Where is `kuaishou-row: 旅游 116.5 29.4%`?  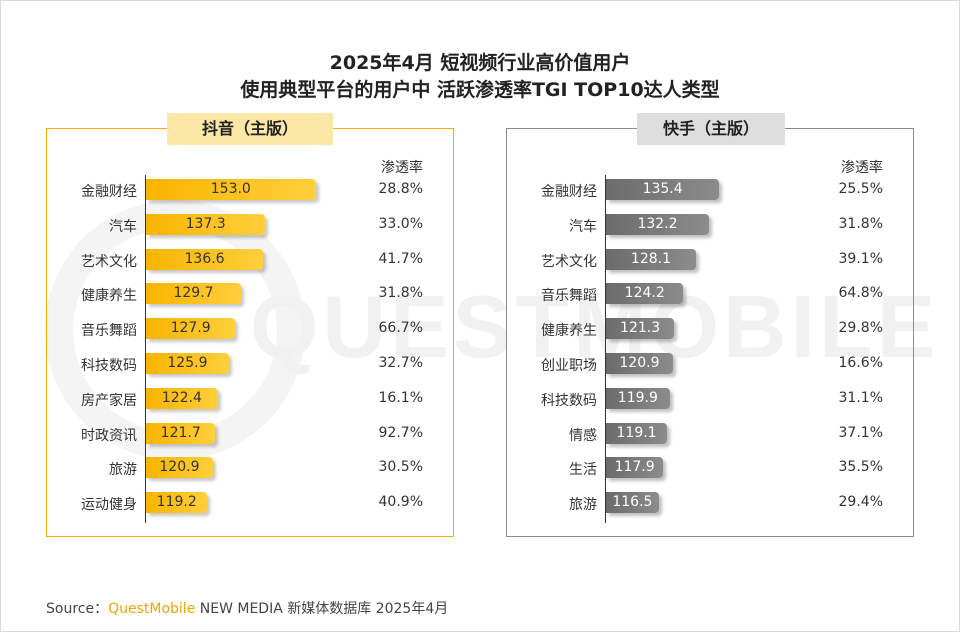 kuaishou-row: 旅游 116.5 29.4% is located at coordinates (710, 505).